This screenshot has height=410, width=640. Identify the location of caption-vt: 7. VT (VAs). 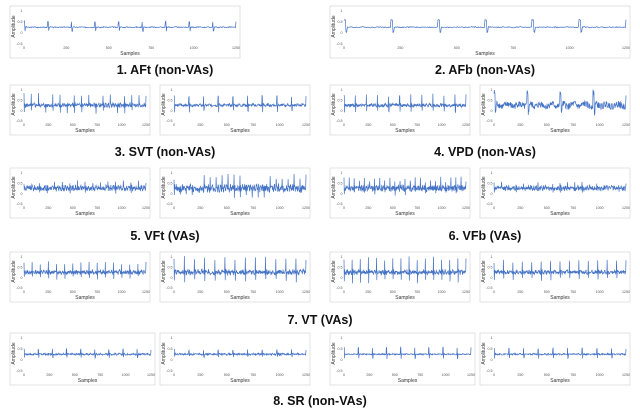
(319, 320).